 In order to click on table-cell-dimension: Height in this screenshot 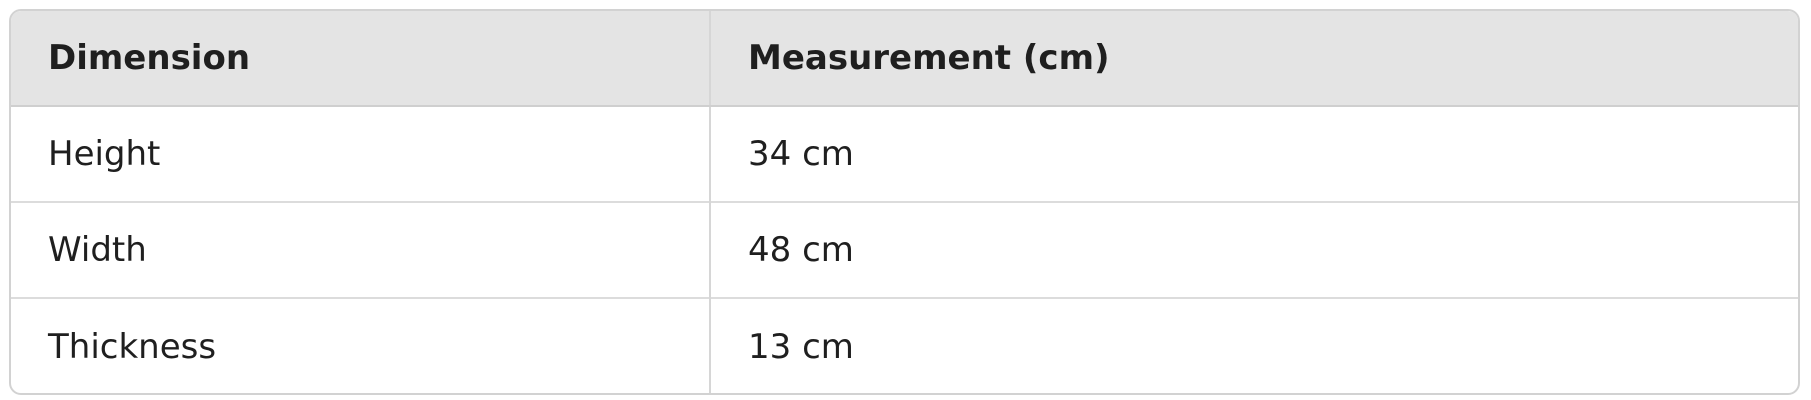, I will do `click(361, 154)`.